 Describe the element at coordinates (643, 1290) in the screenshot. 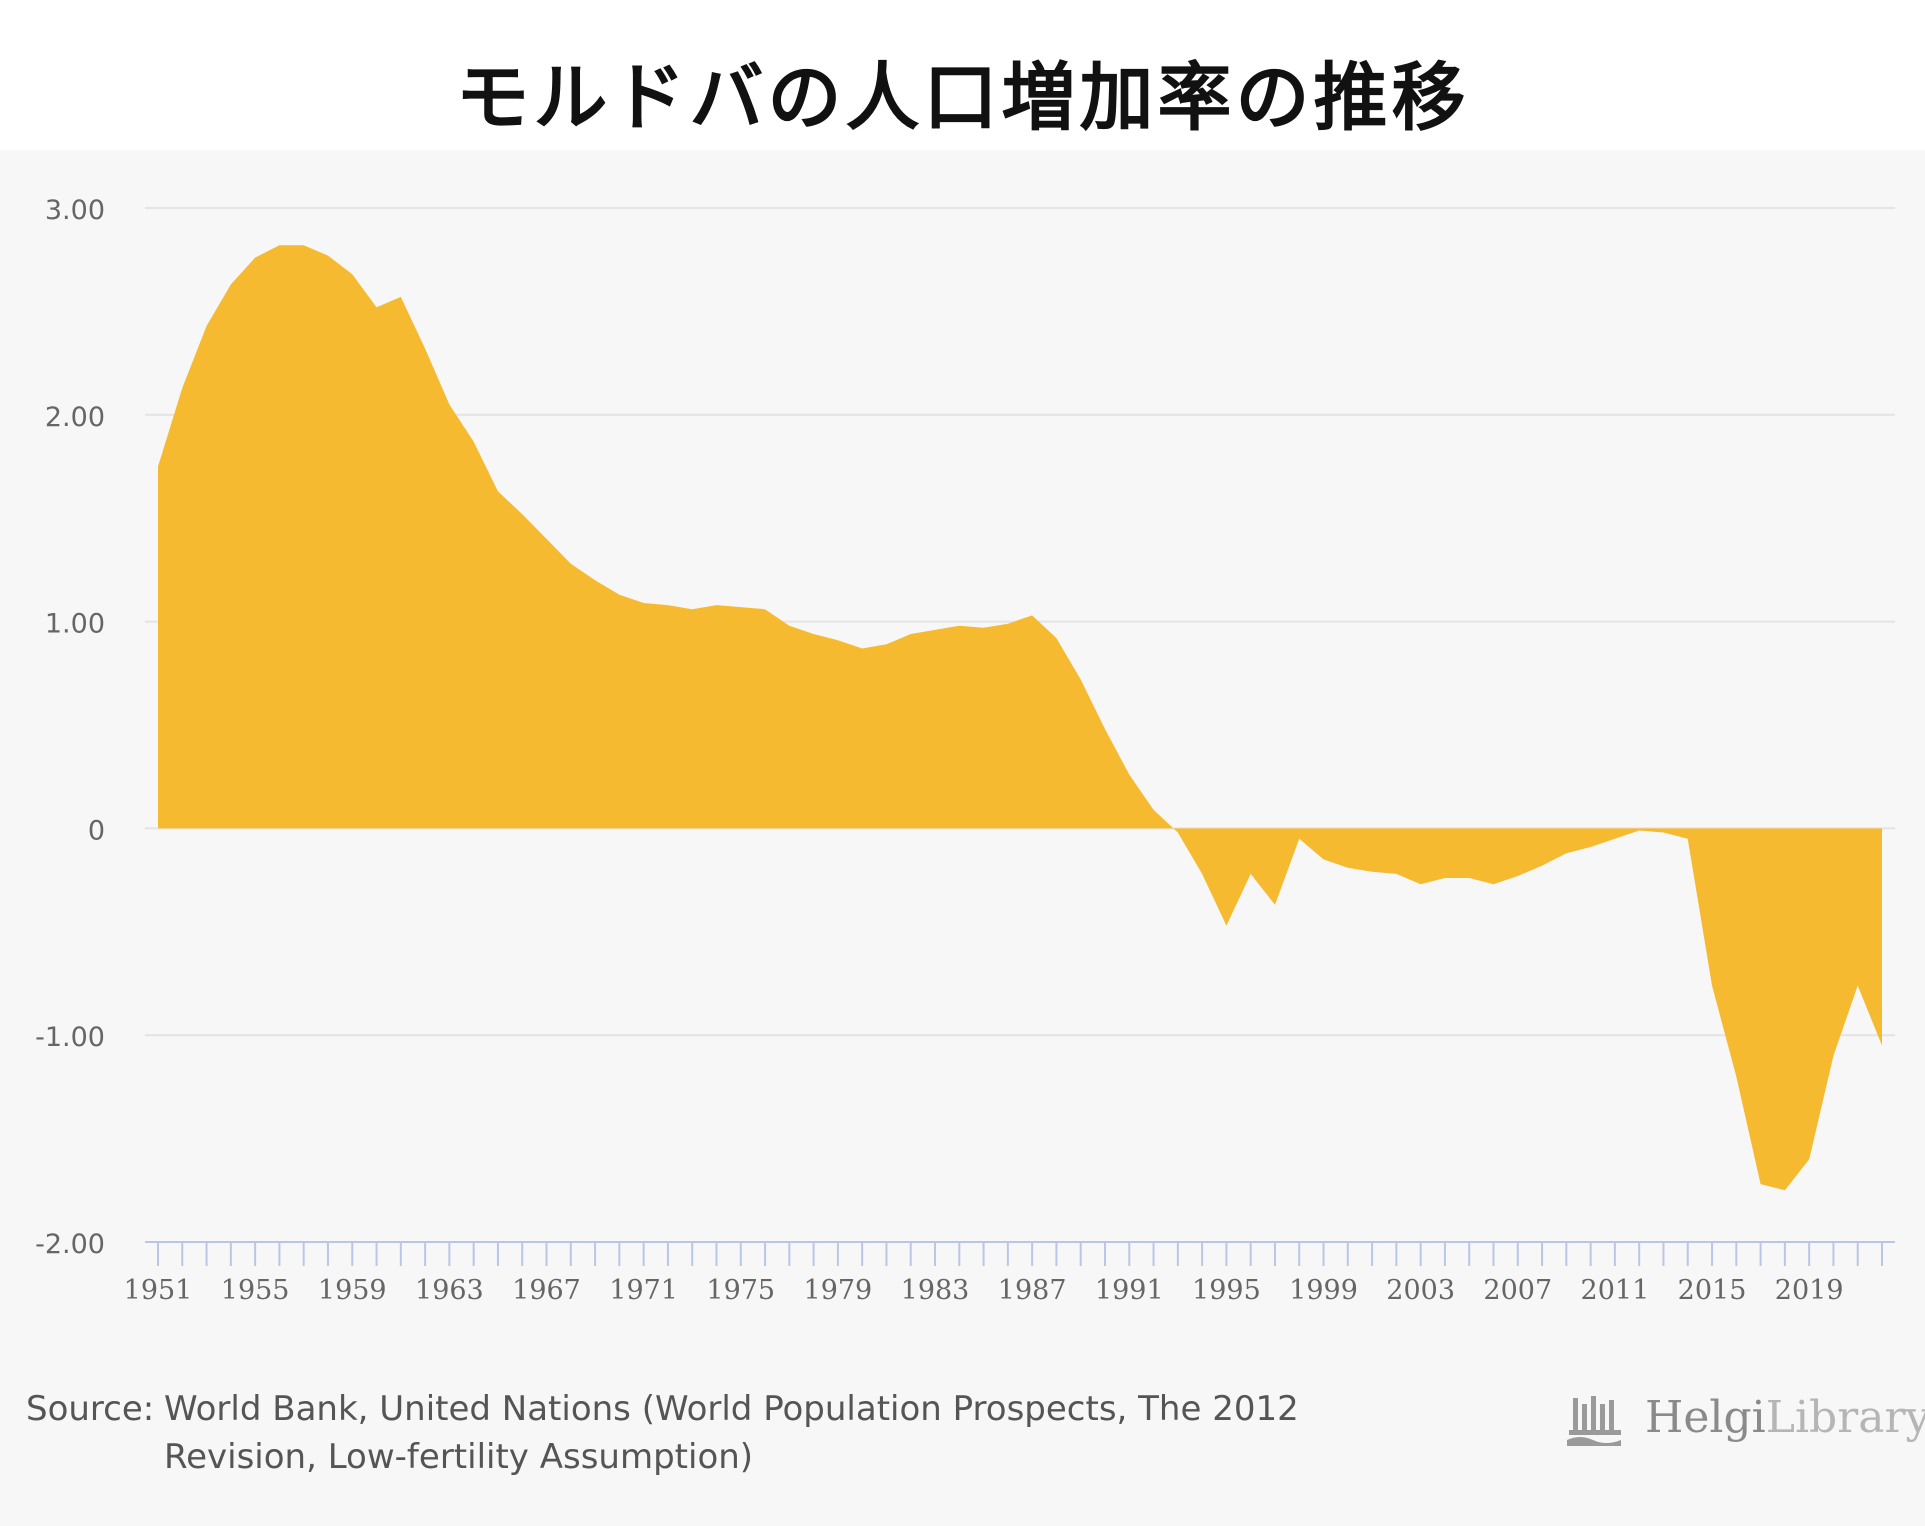

I see `x-tick-label: 1971` at that location.